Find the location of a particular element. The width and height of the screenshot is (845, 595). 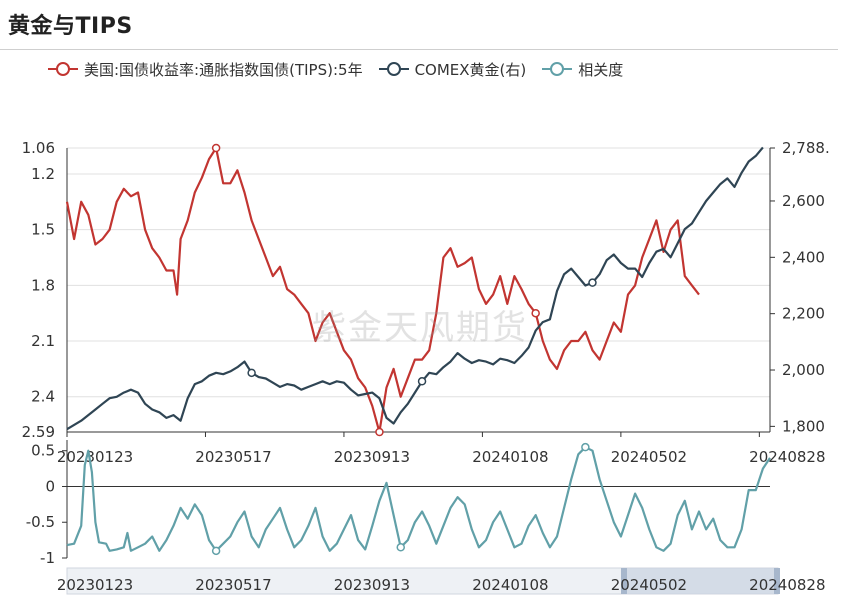

legend-item-tips: 美国:国债收益率:通胀指数国债(TIPS):5年 is located at coordinates (205, 69).